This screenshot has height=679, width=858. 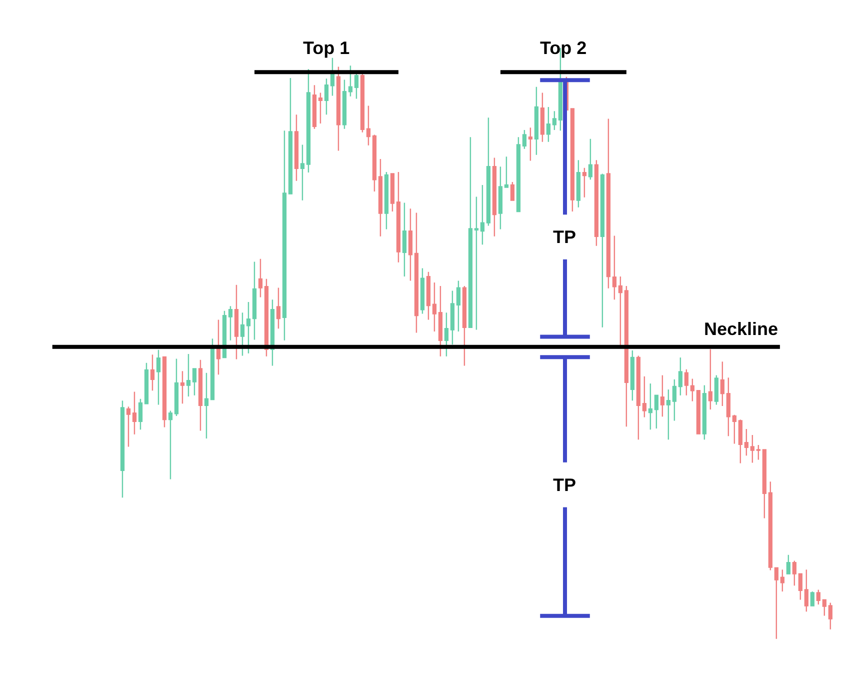 What do you see at coordinates (741, 329) in the screenshot?
I see `ref-line-label: Neckline` at bounding box center [741, 329].